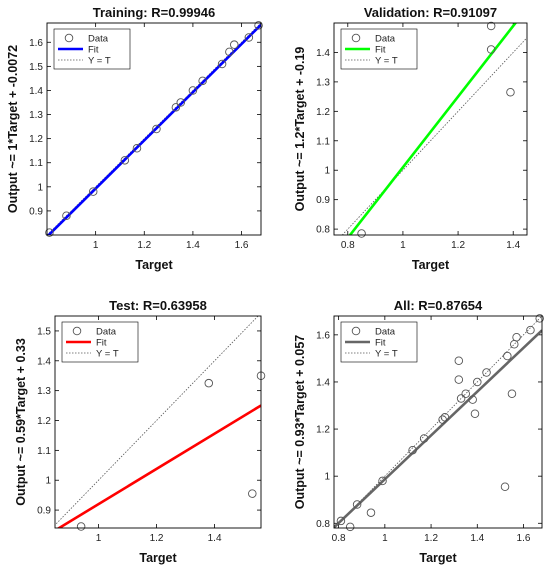  Describe the element at coordinates (21, 422) in the screenshot. I see `y-axis-label: Output ~= 0.59*Target + 0.33` at that location.